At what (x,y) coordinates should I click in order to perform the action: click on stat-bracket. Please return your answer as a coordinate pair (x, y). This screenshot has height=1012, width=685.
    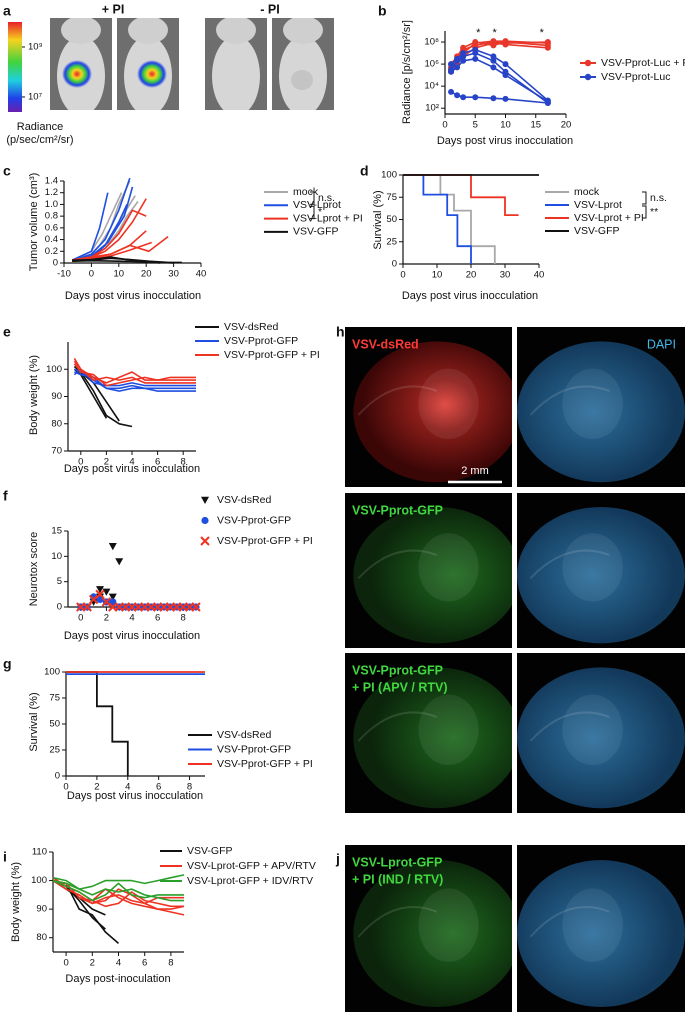
    Looking at the image, I should click on (644, 212).